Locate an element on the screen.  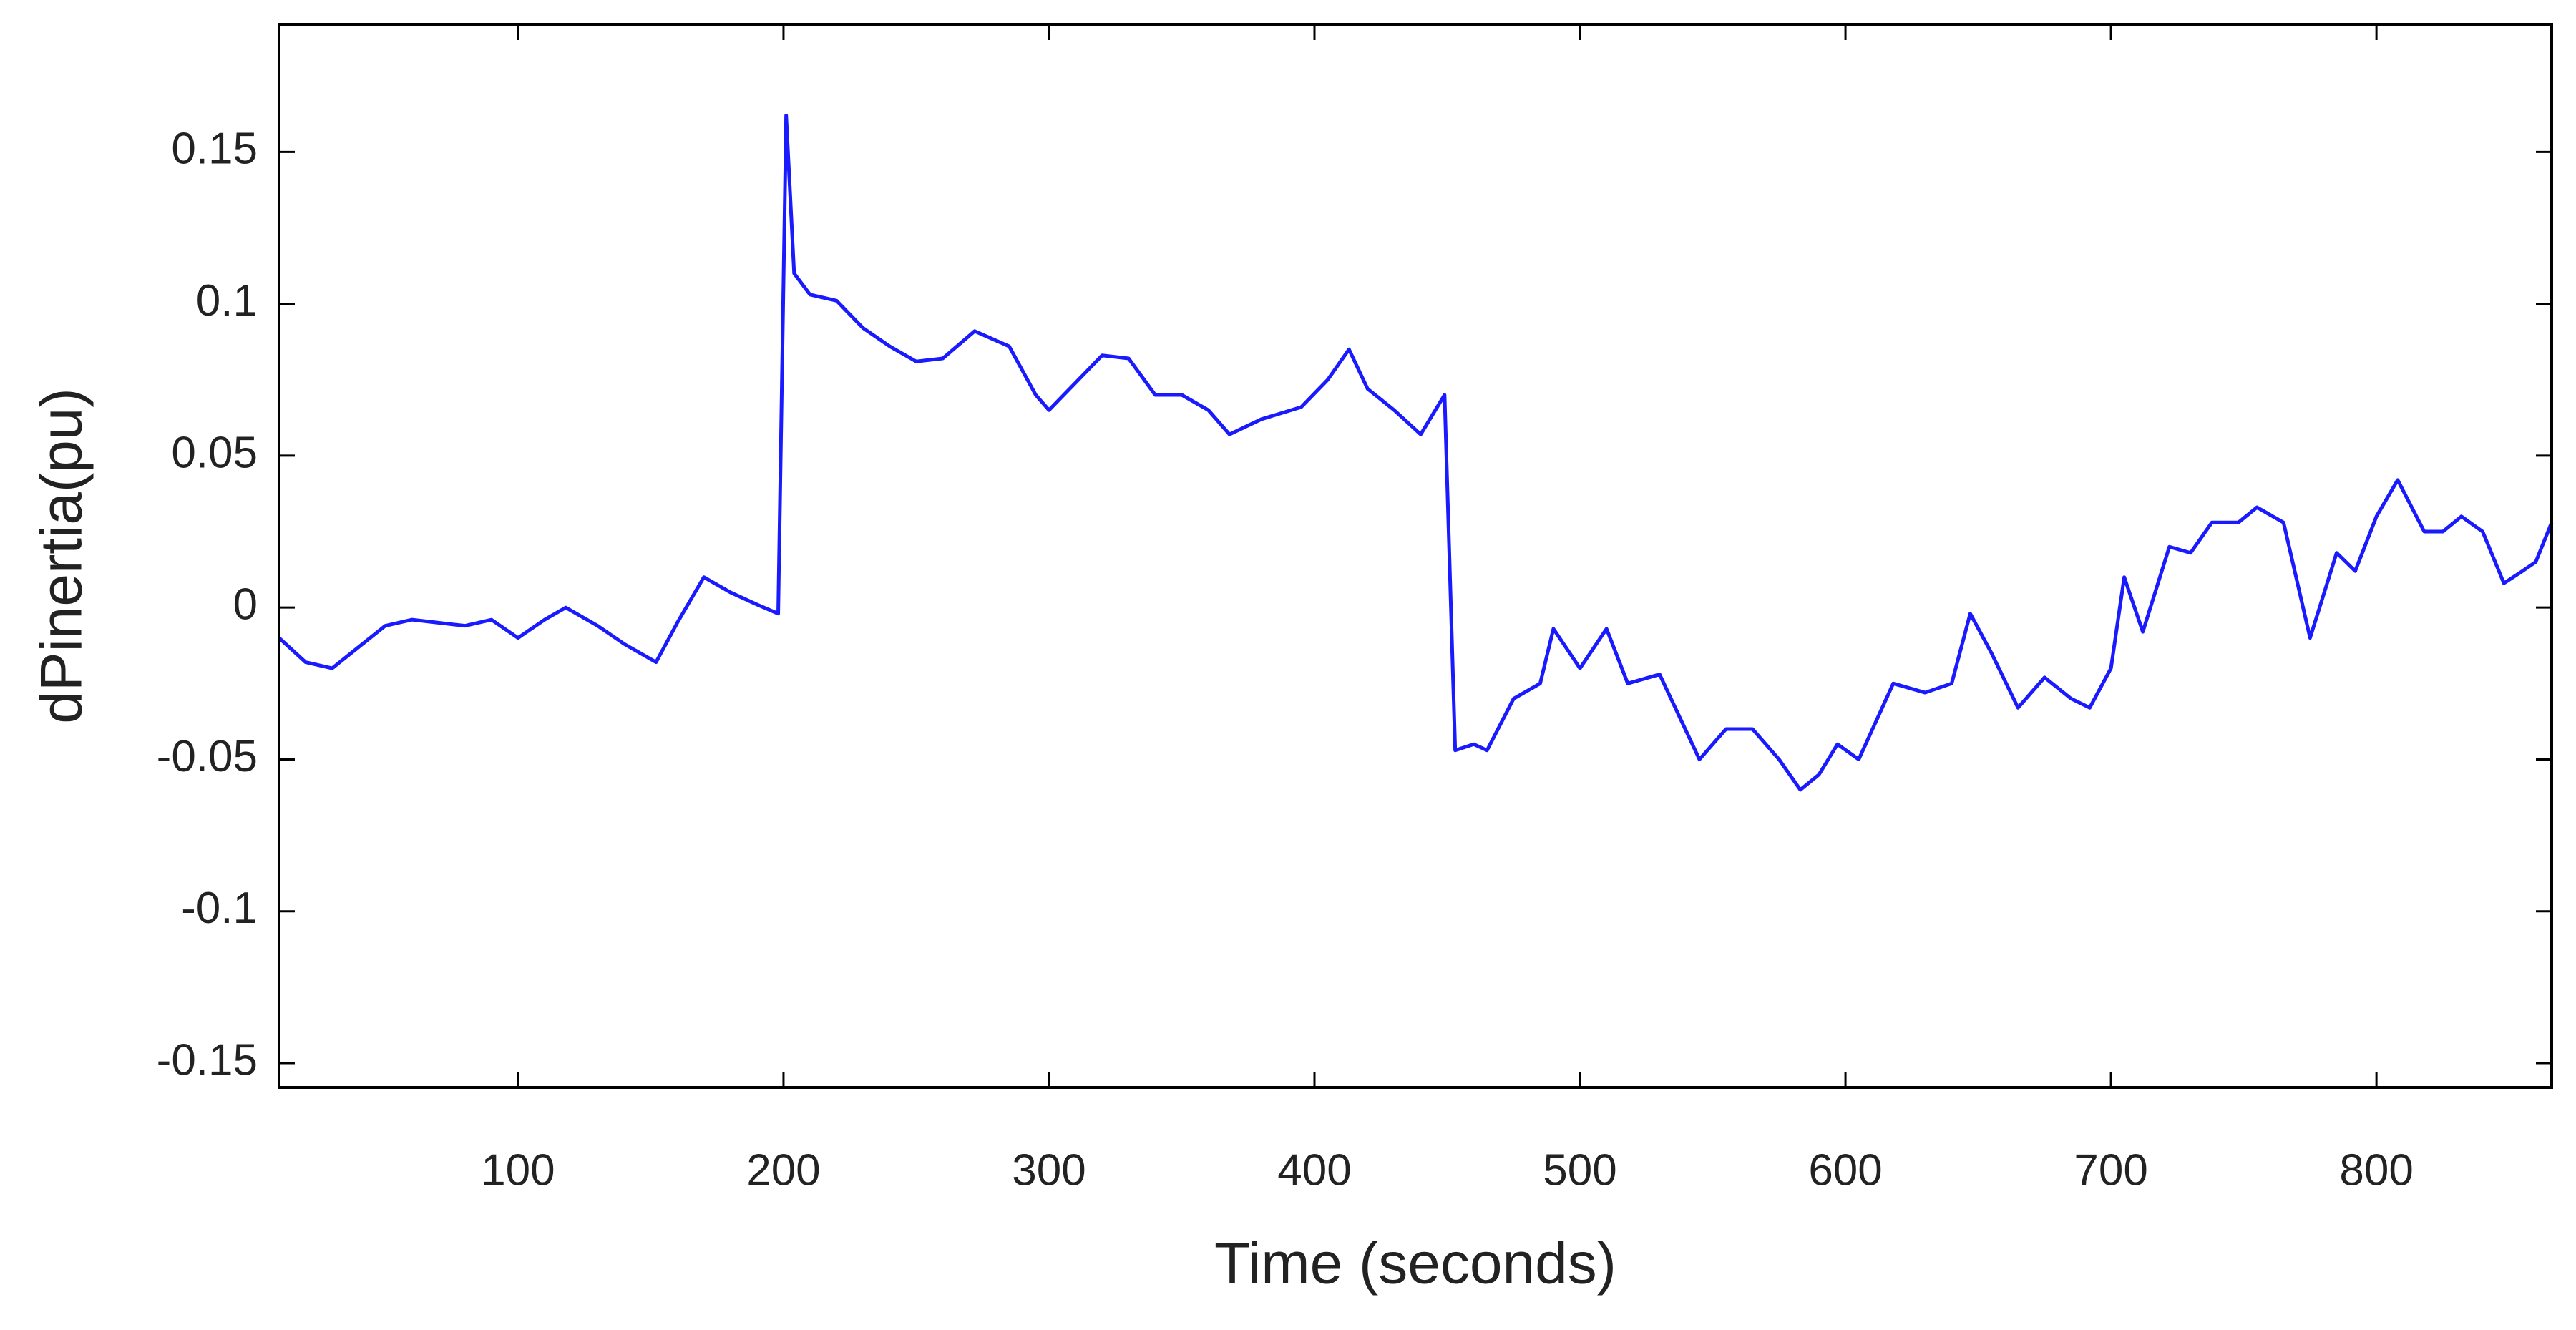
x-tick-label: 300 is located at coordinates (1048, 1170).